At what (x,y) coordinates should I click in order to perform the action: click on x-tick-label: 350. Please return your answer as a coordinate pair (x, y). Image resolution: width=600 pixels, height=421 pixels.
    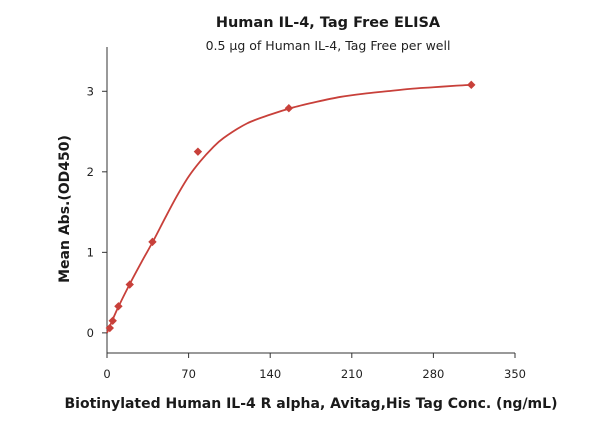
    Looking at the image, I should click on (515, 374).